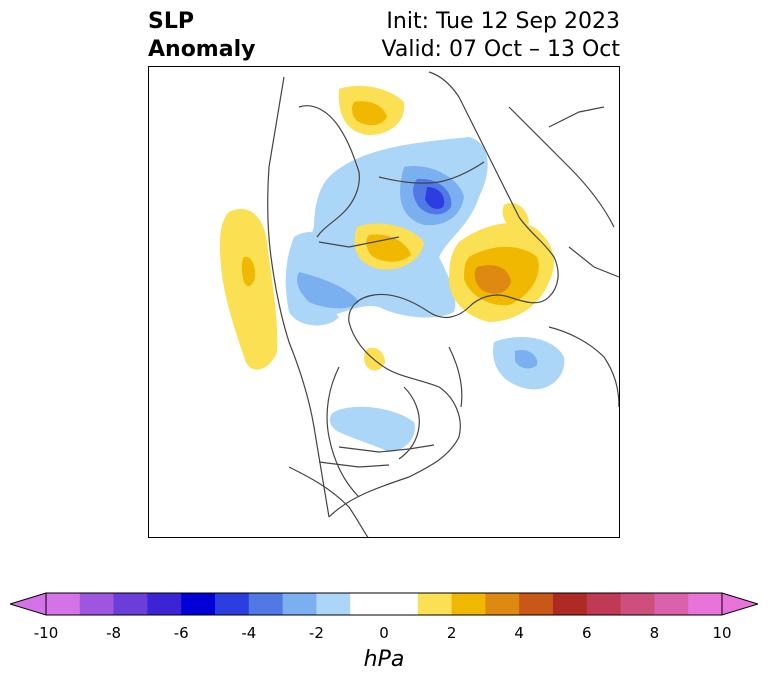 This screenshot has height=684, width=768. I want to click on colorbar-over-extension, so click(740, 604).